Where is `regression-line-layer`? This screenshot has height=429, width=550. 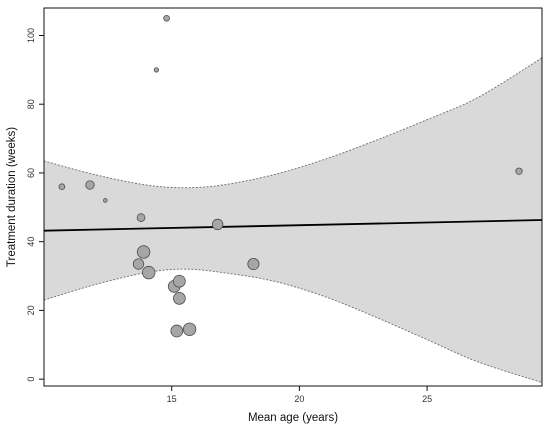 regression-line-layer is located at coordinates (293, 225).